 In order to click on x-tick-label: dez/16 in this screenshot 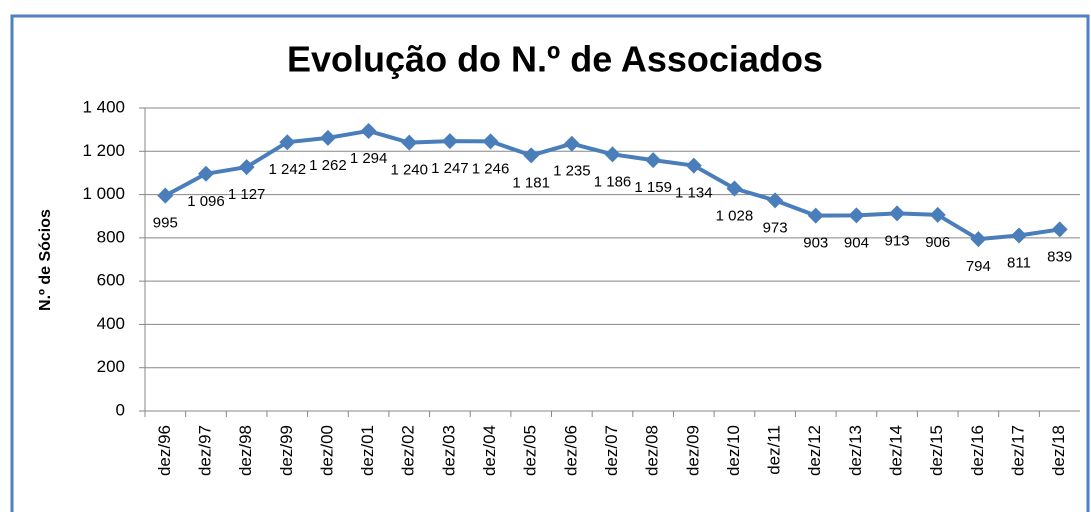, I will do `click(977, 450)`.